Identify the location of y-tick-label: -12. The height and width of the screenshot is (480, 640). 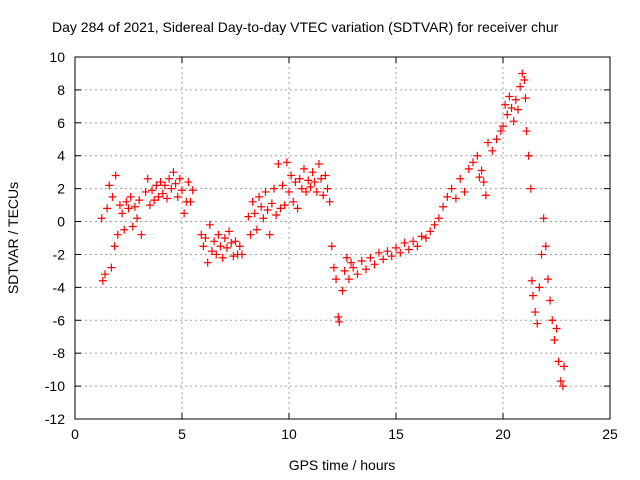
(55, 419).